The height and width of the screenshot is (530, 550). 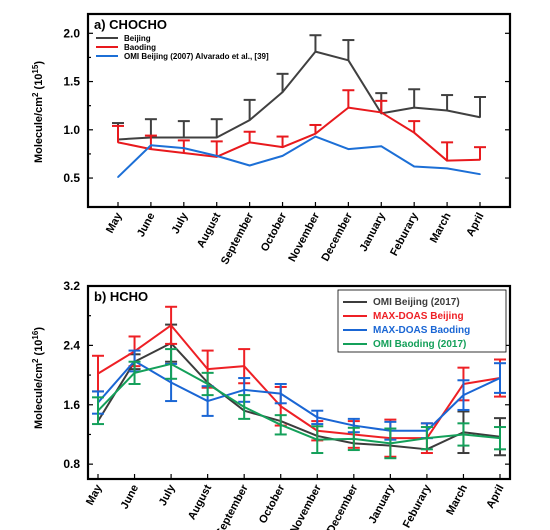 What do you see at coordinates (274, 232) in the screenshot?
I see `chocho-x-tick-label: October` at bounding box center [274, 232].